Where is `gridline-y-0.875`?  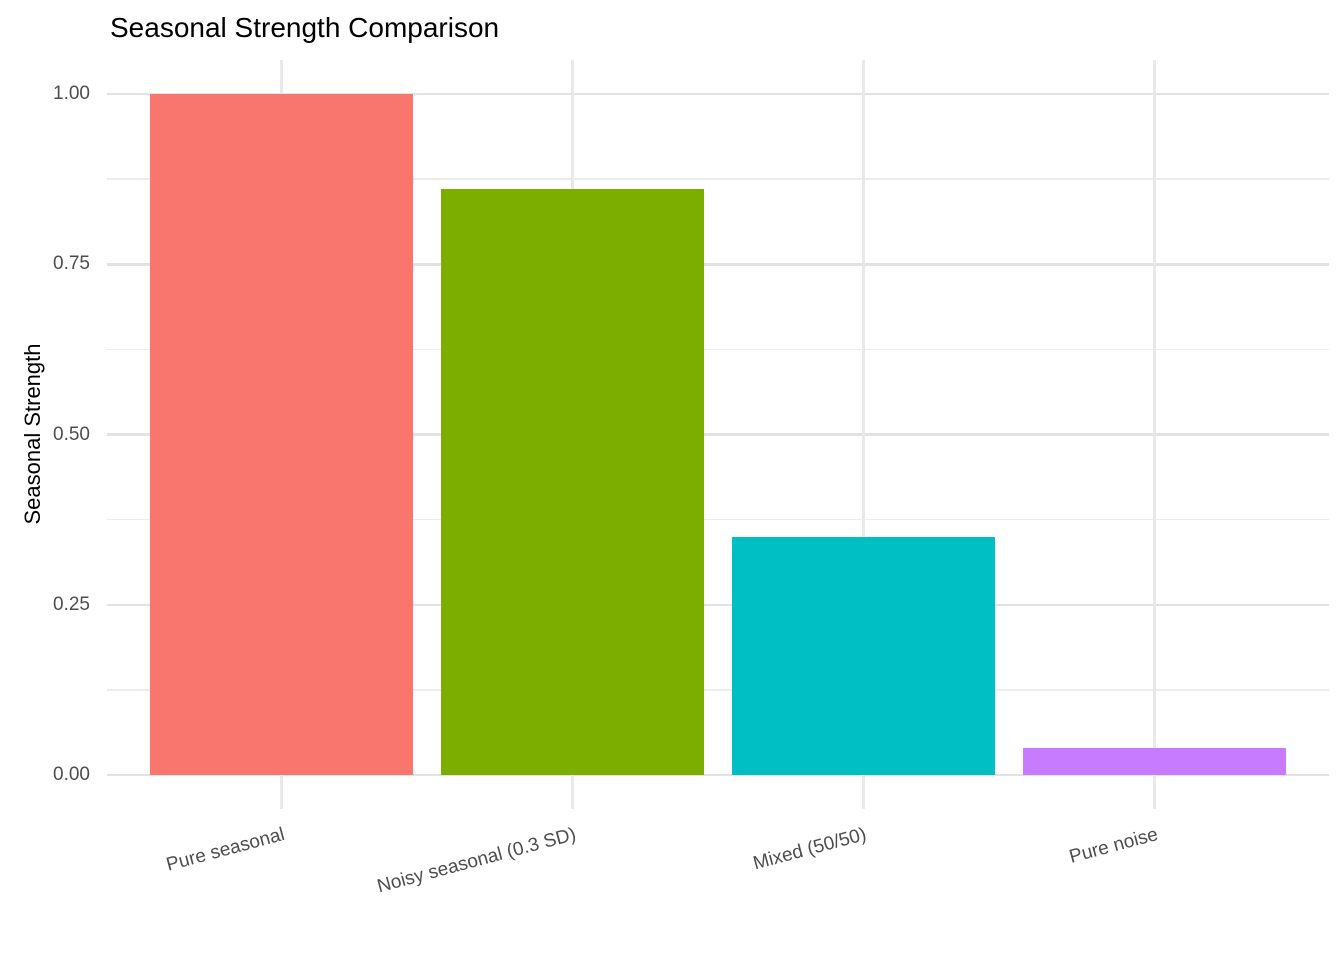 gridline-y-0.875 is located at coordinates (718, 179).